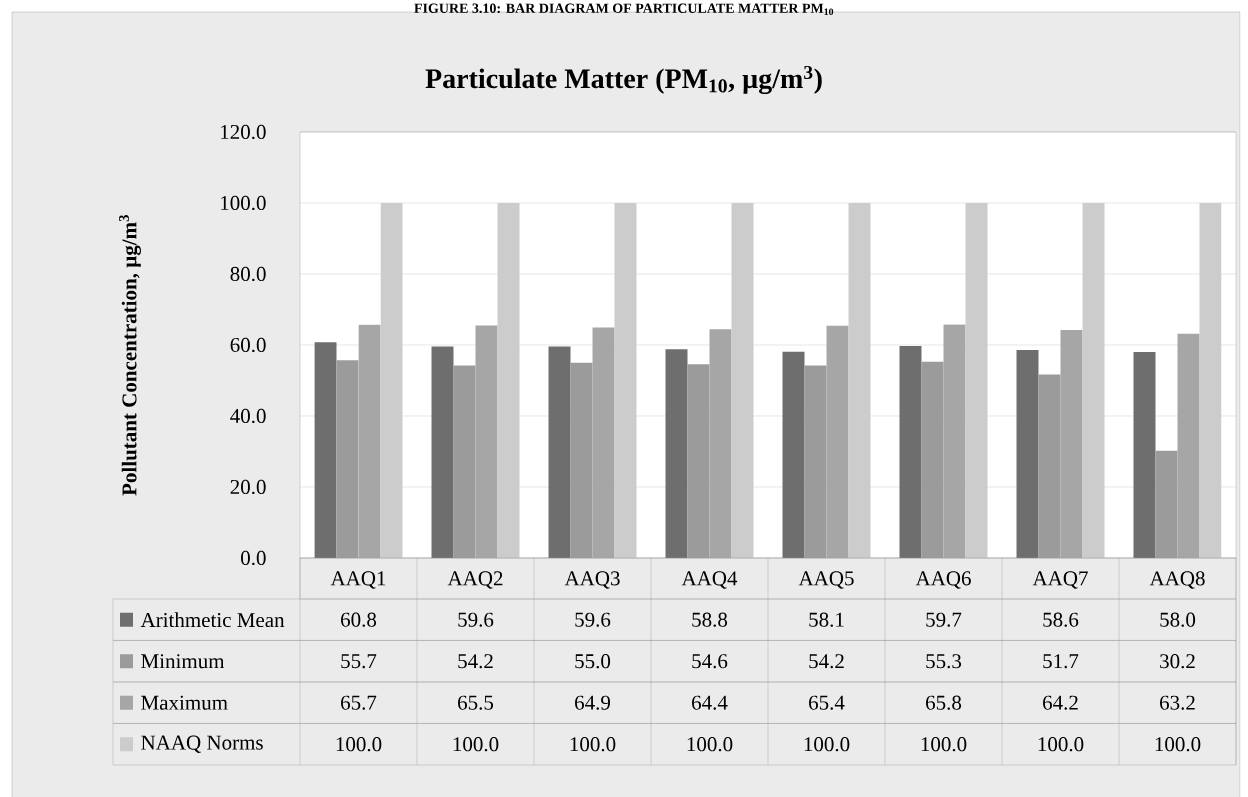 This screenshot has width=1248, height=797. Describe the element at coordinates (710, 661) in the screenshot. I see `data-label: 54.6` at that location.